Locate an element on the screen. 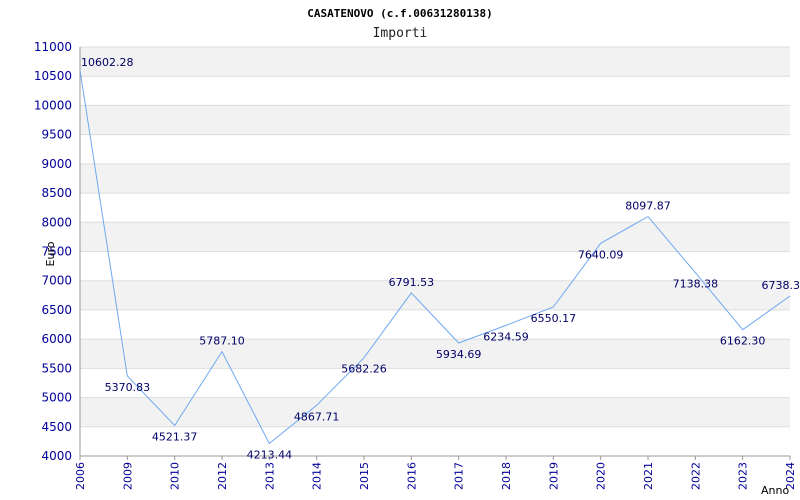  x-tick-label: 2024 is located at coordinates (790, 476).